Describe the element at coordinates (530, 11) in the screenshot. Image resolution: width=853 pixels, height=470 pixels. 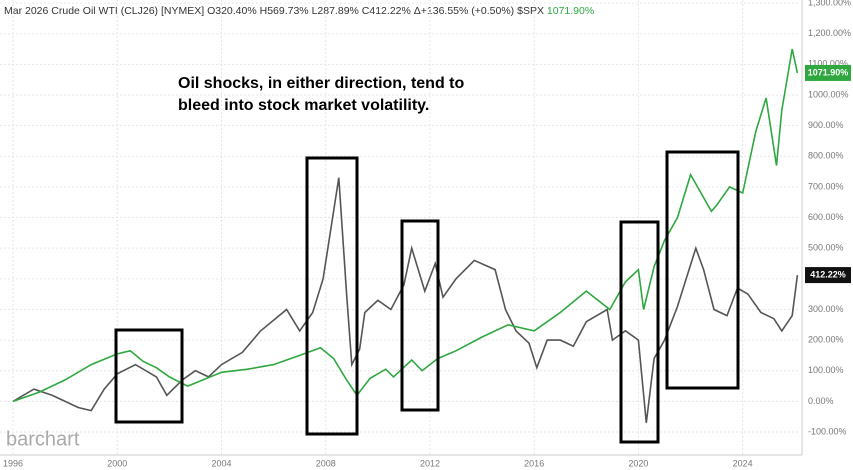
I see `compare-symbol: $SPX` at that location.